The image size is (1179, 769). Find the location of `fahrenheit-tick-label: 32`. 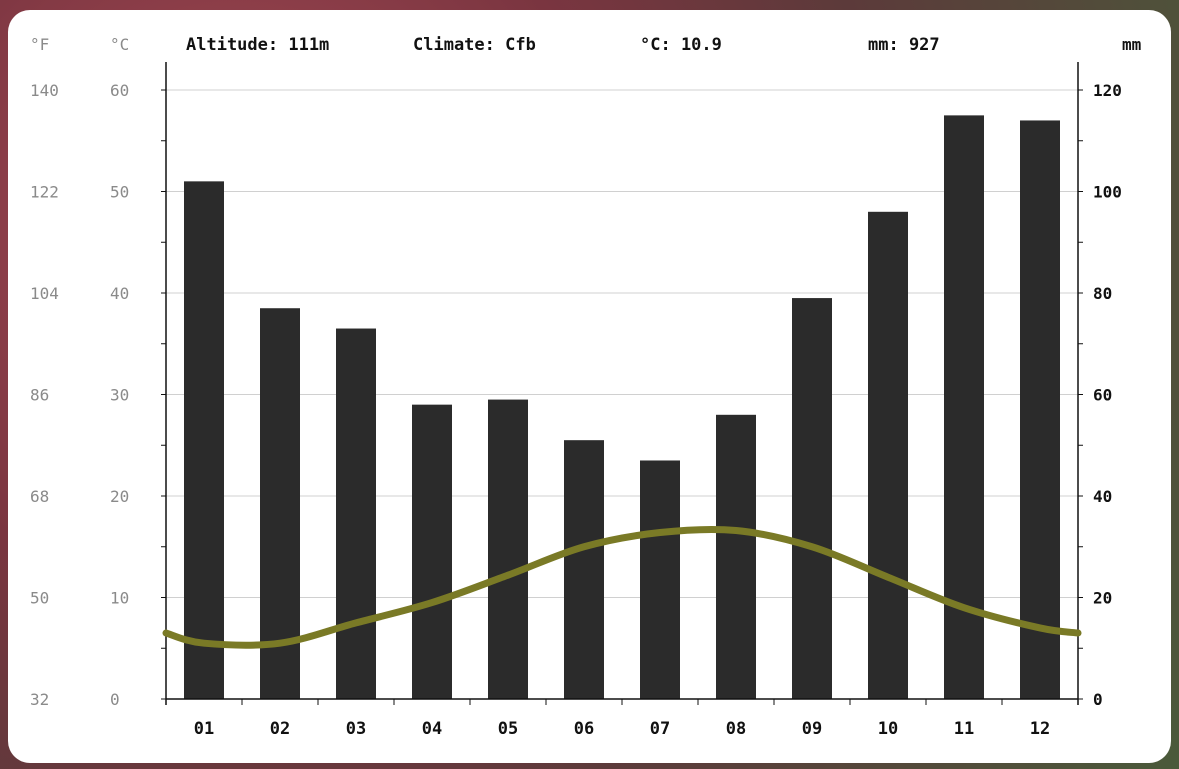

fahrenheit-tick-label: 32 is located at coordinates (39, 699).